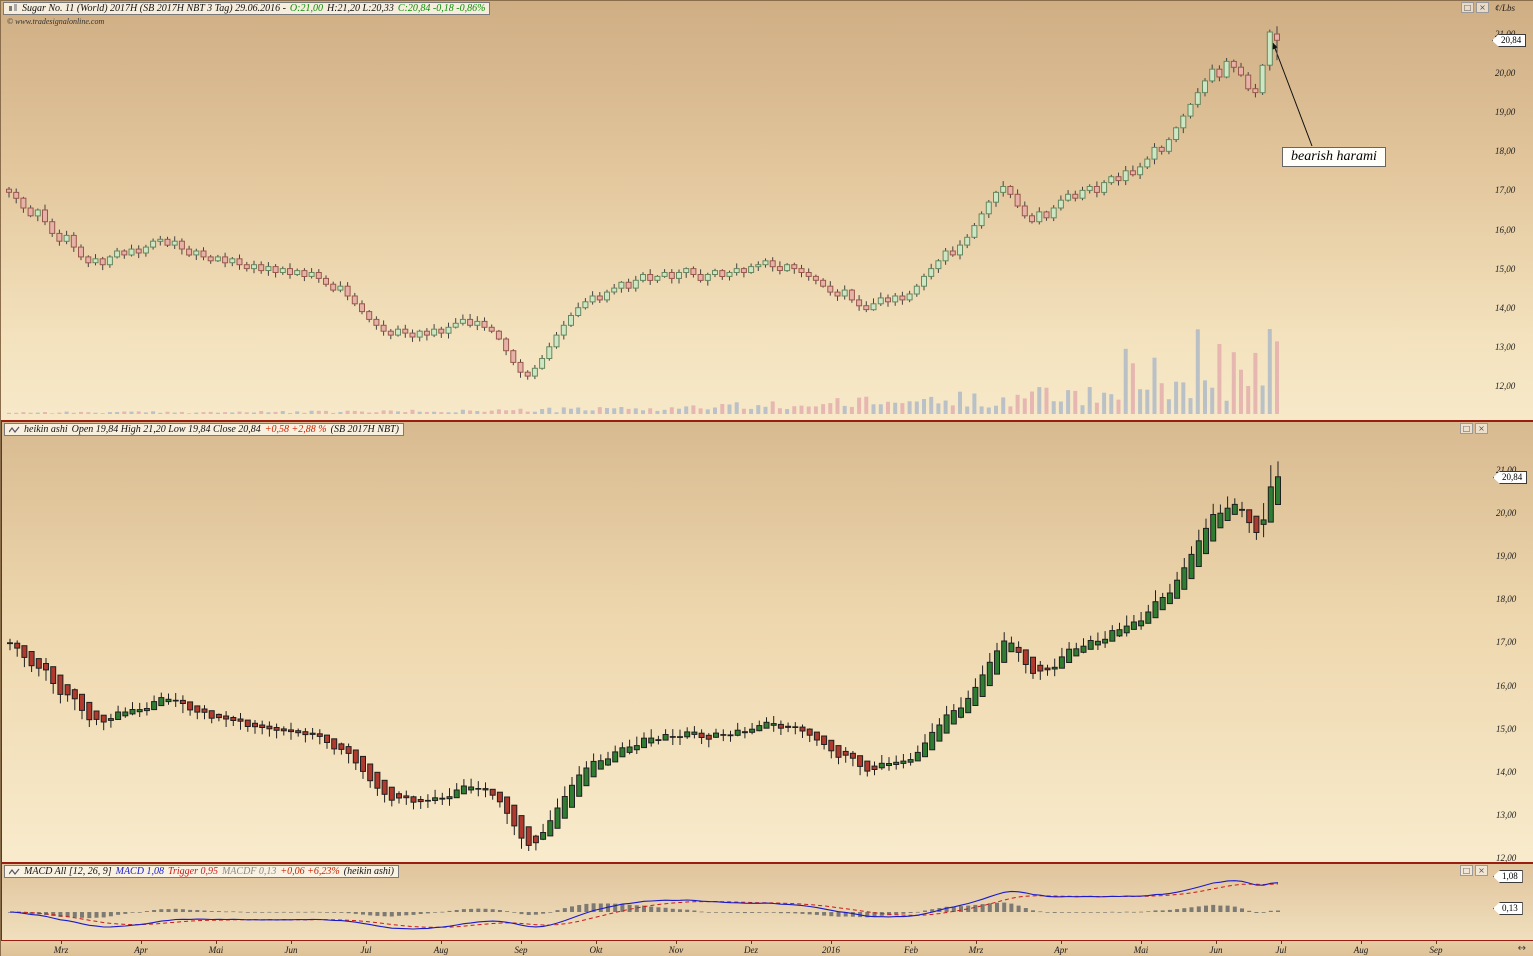 Image resolution: width=1533 pixels, height=956 pixels. Describe the element at coordinates (1508, 908) in the screenshot. I see `macdf-value-badge: 0,13` at that location.